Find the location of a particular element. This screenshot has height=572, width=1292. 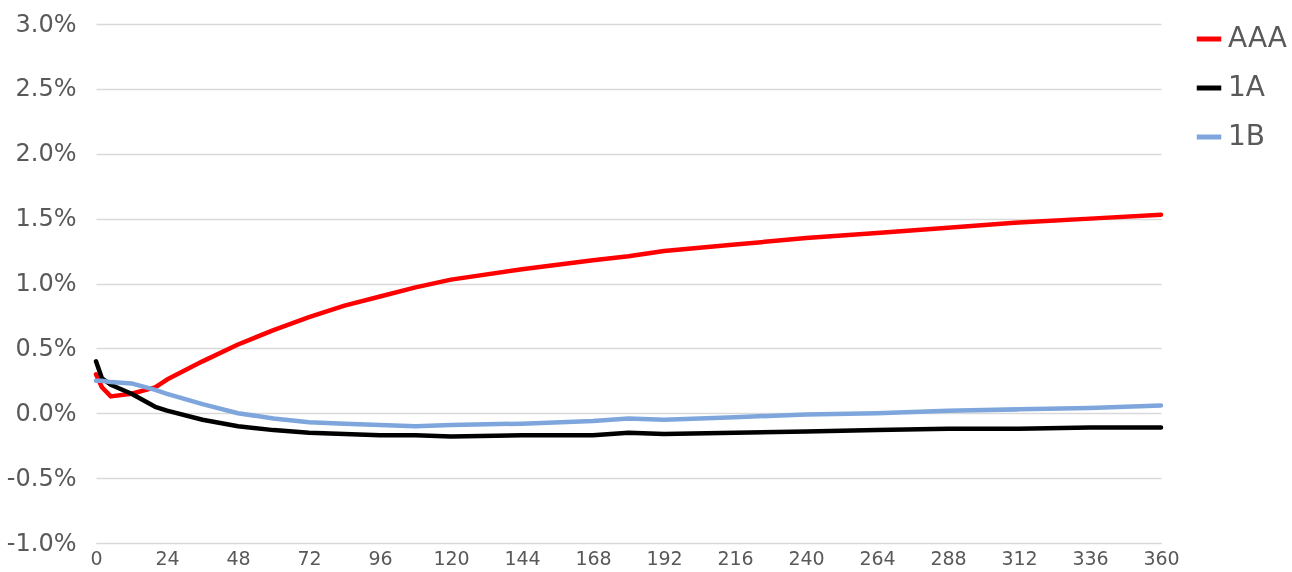

legend-label: 1B is located at coordinates (1247, 135).